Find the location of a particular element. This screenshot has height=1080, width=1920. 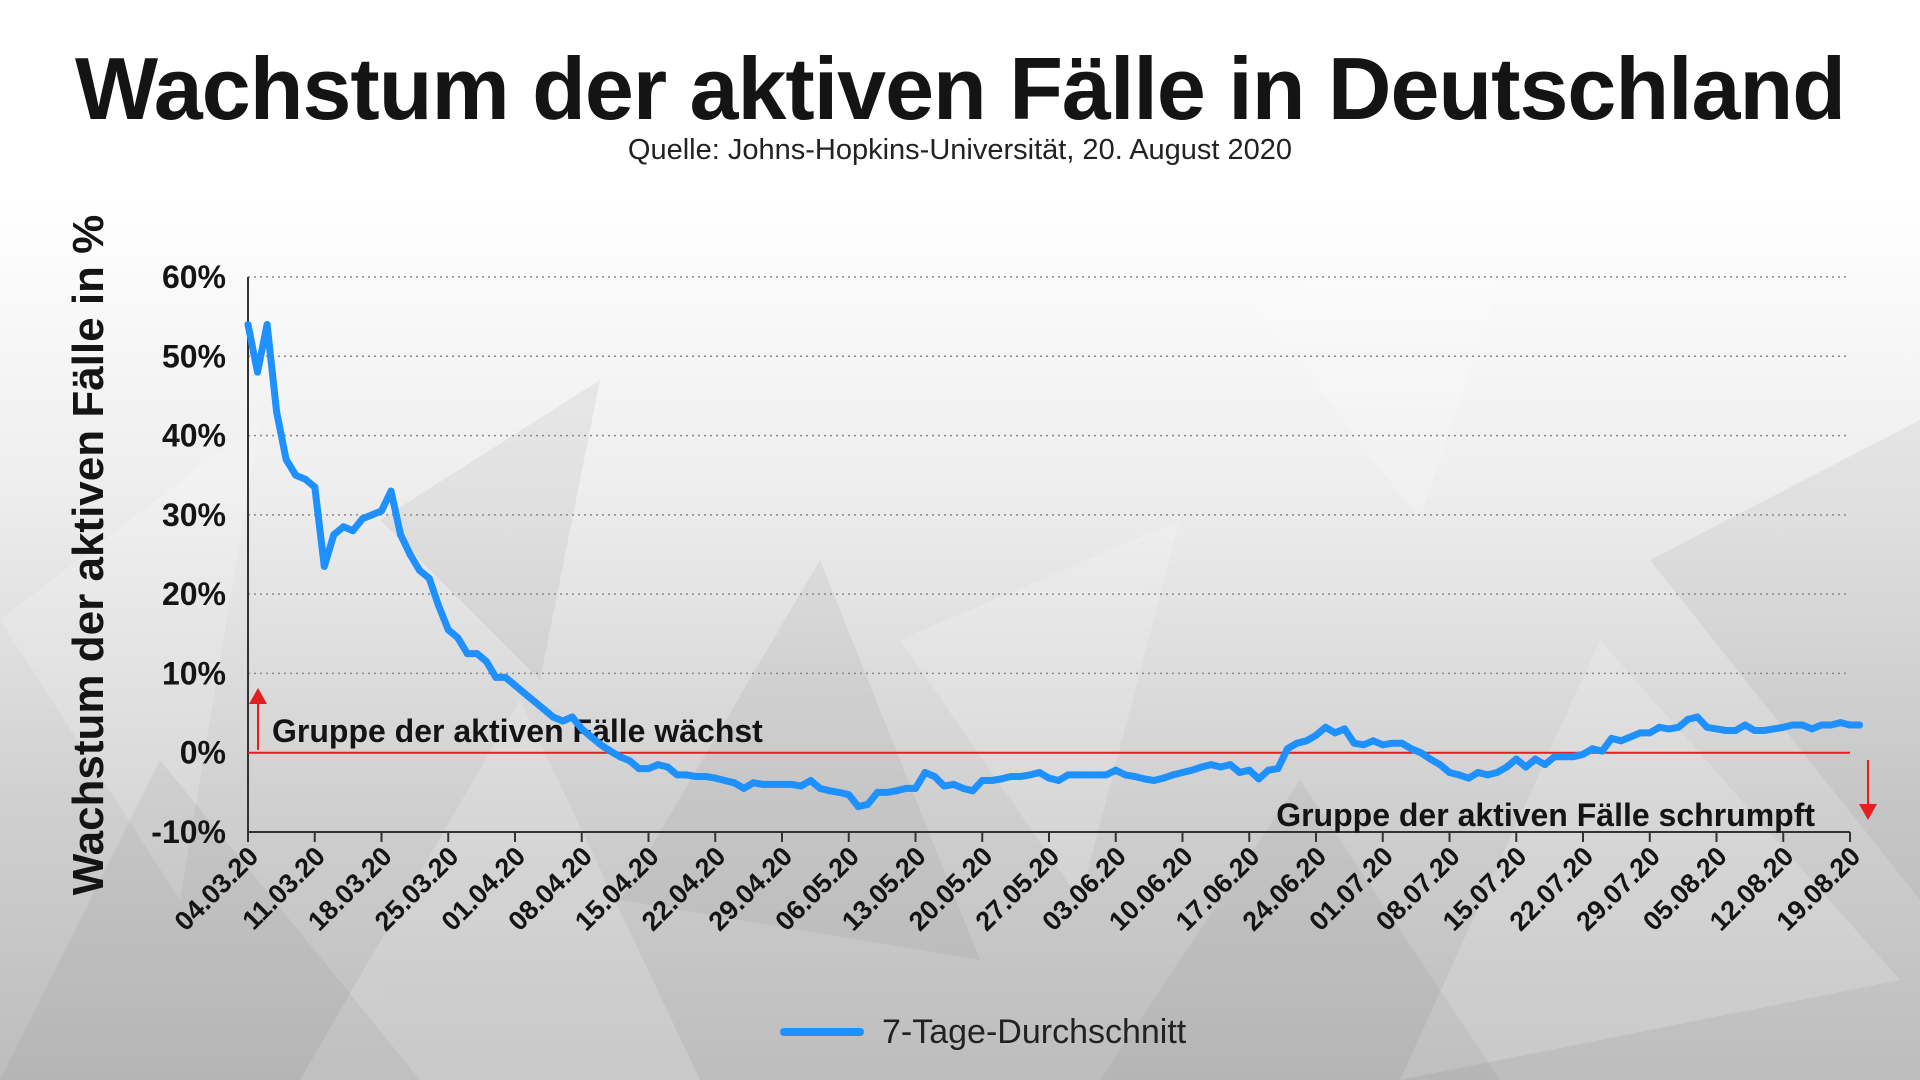

y-tick-label: 10% is located at coordinates (194, 673).